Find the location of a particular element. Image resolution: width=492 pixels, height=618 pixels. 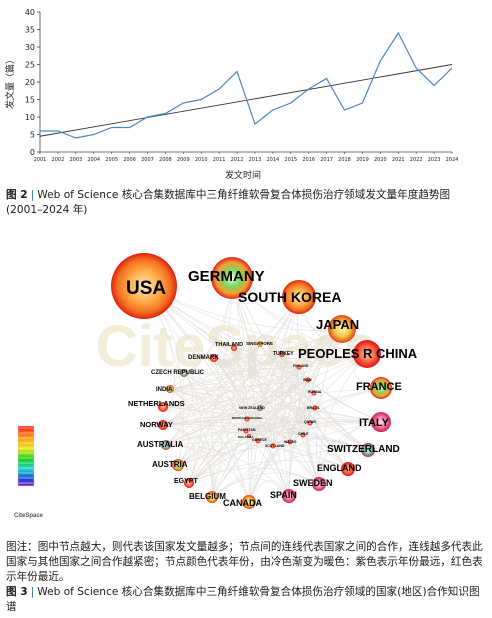

node-singapore is located at coordinates (260, 344).